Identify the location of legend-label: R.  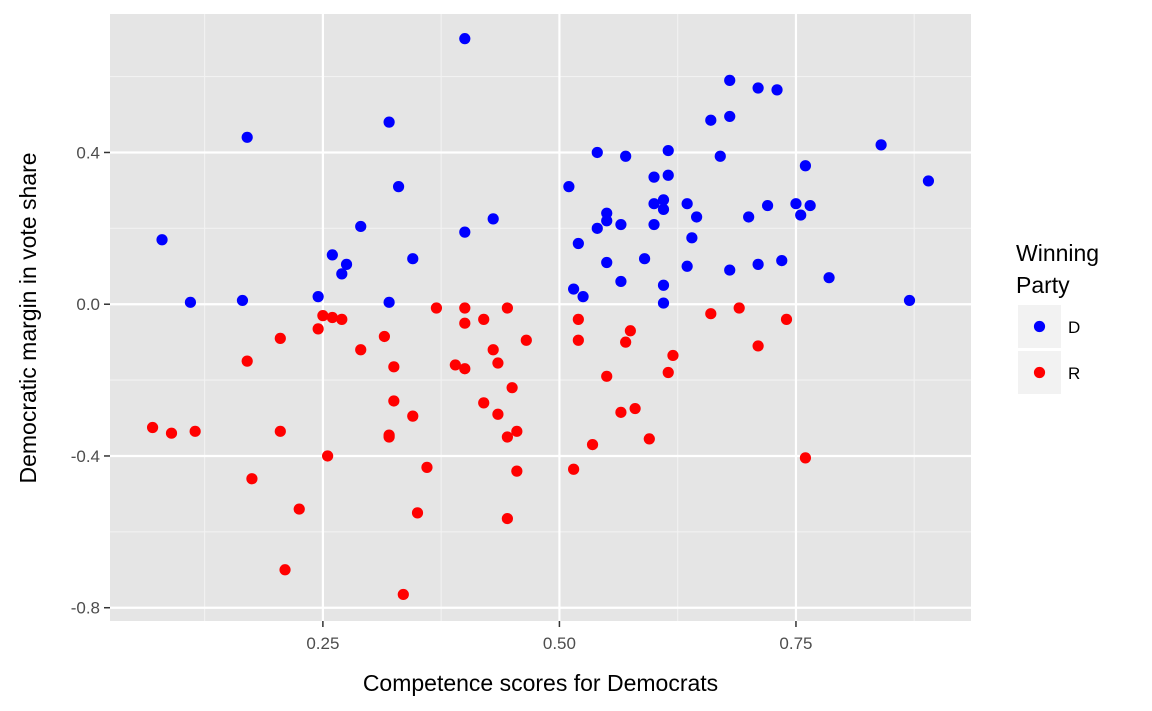
(1074, 373).